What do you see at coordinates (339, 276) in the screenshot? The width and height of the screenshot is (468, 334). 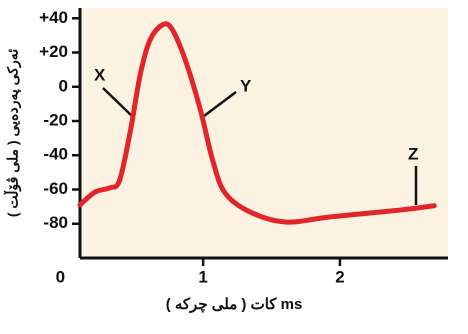 I see `x-tick-label: 2` at bounding box center [339, 276].